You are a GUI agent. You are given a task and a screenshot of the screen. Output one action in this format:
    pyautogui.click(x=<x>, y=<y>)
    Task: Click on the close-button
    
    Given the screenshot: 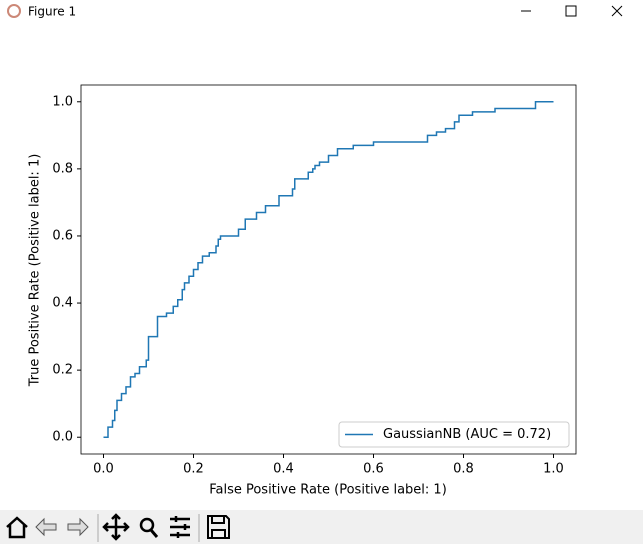 What is the action you would take?
    pyautogui.click(x=617, y=11)
    